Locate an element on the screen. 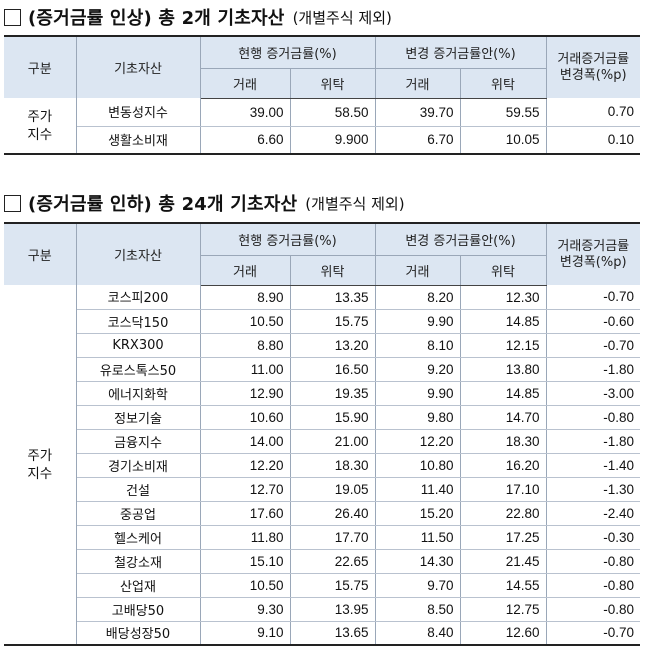  cell-change: -0.30 is located at coordinates (593, 537).